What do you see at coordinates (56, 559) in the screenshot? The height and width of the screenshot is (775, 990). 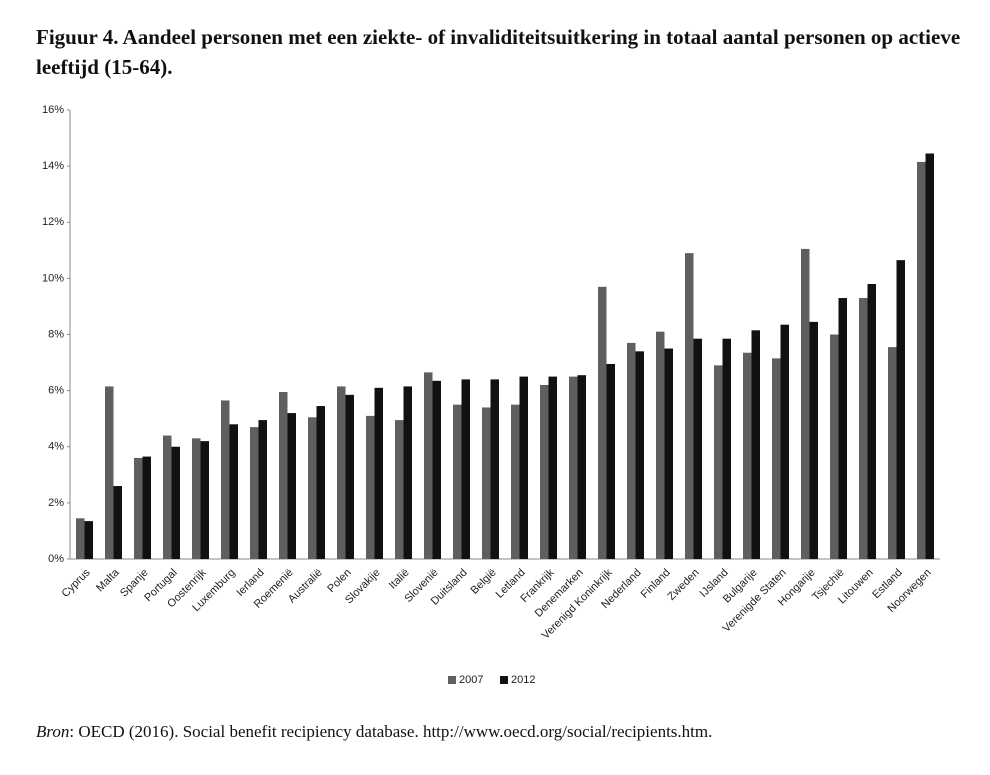 I see `y-tick-label: 0%` at bounding box center [56, 559].